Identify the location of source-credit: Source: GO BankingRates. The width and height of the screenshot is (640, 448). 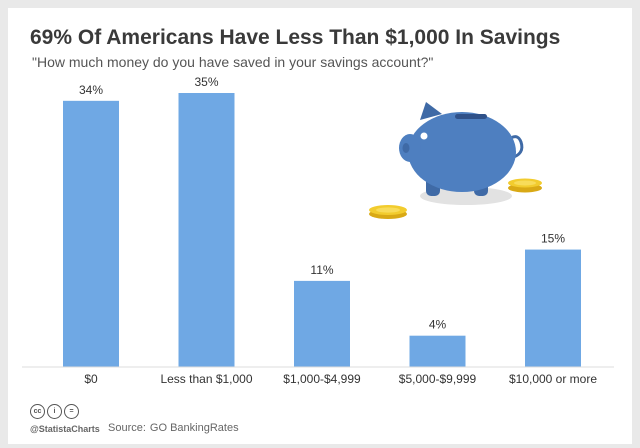
(173, 428).